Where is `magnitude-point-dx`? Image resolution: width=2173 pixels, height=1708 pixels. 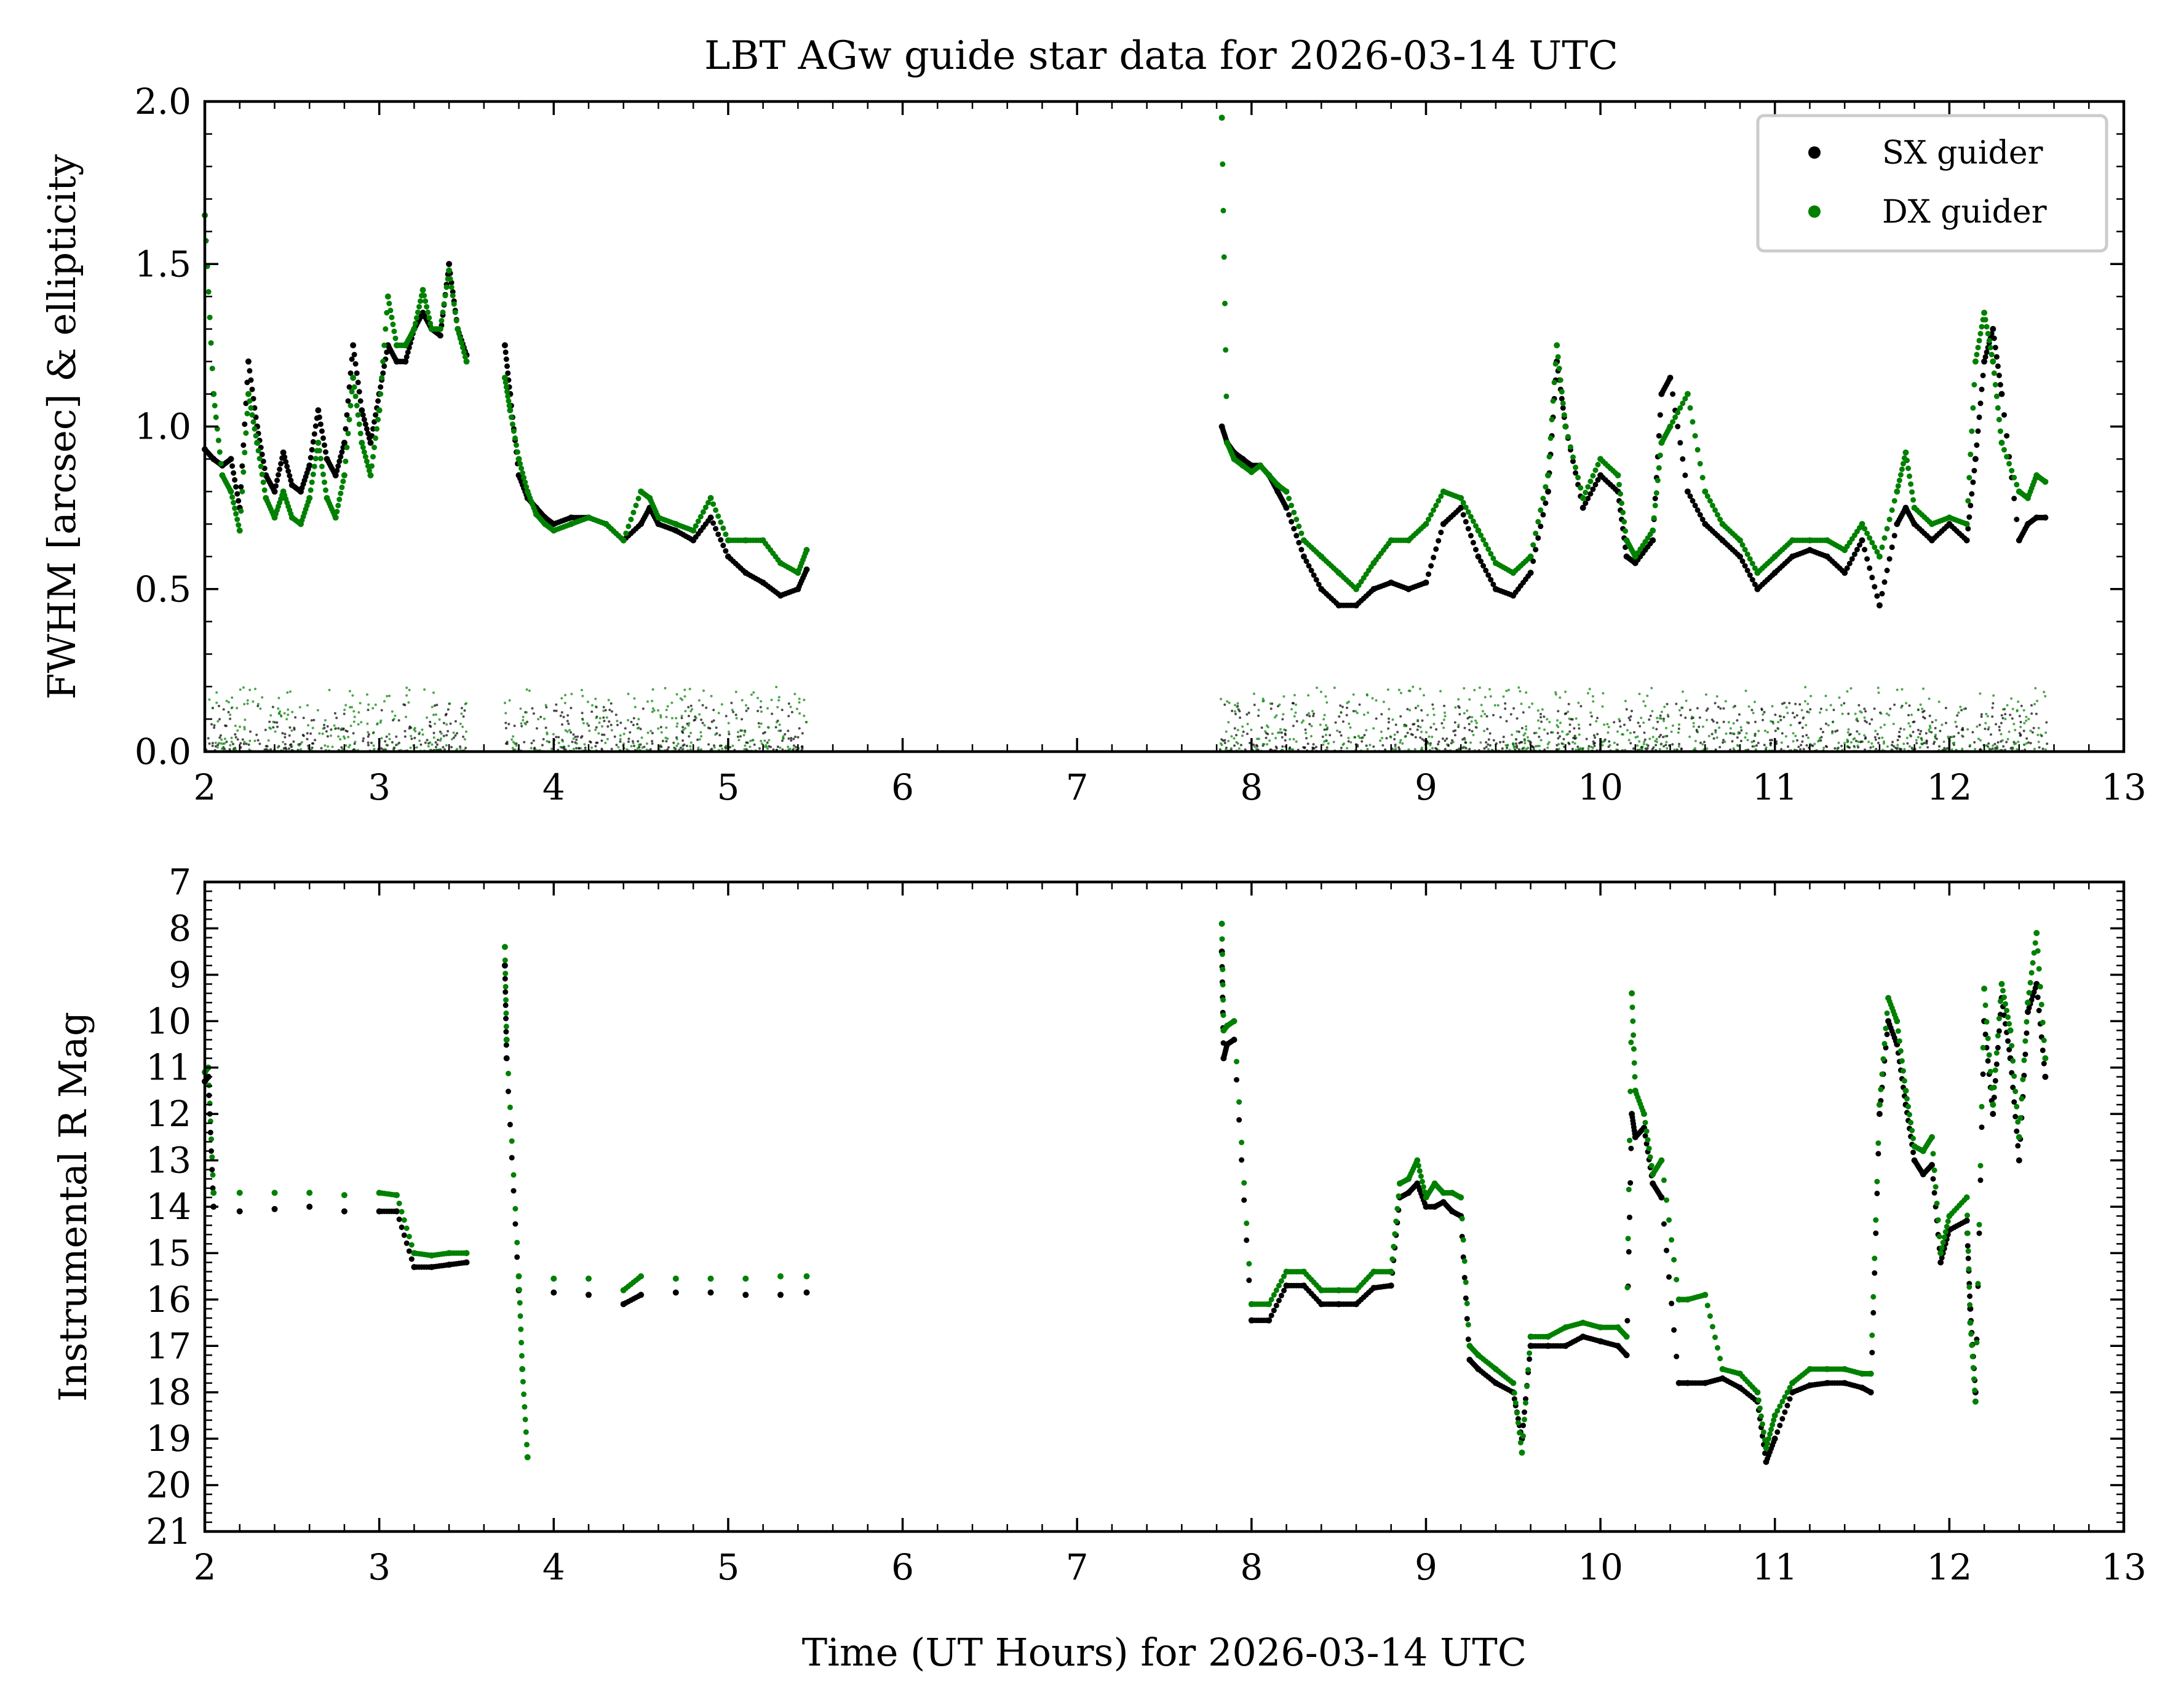 magnitude-point-dx is located at coordinates (505, 960).